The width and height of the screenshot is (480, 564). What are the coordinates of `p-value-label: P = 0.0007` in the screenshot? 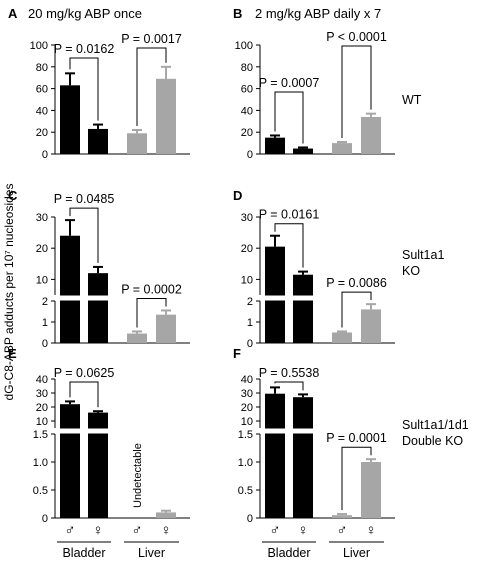 It's located at (289, 83).